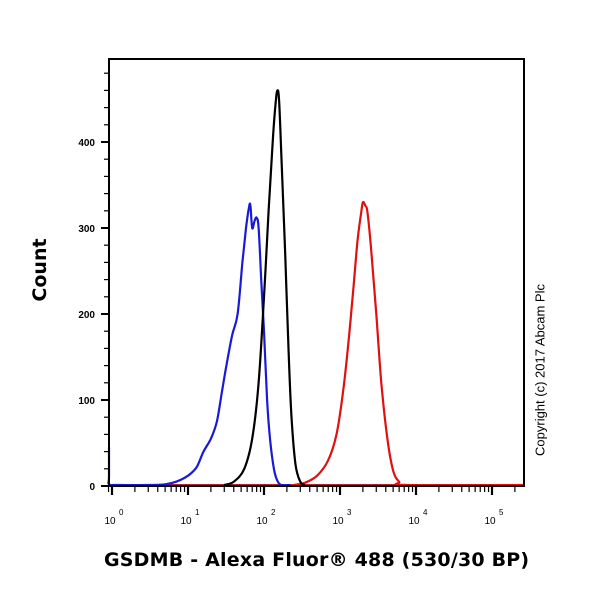 This screenshot has width=600, height=600. I want to click on copyright-notice: Copyright (c) 2017 Abcam Plc, so click(540, 370).